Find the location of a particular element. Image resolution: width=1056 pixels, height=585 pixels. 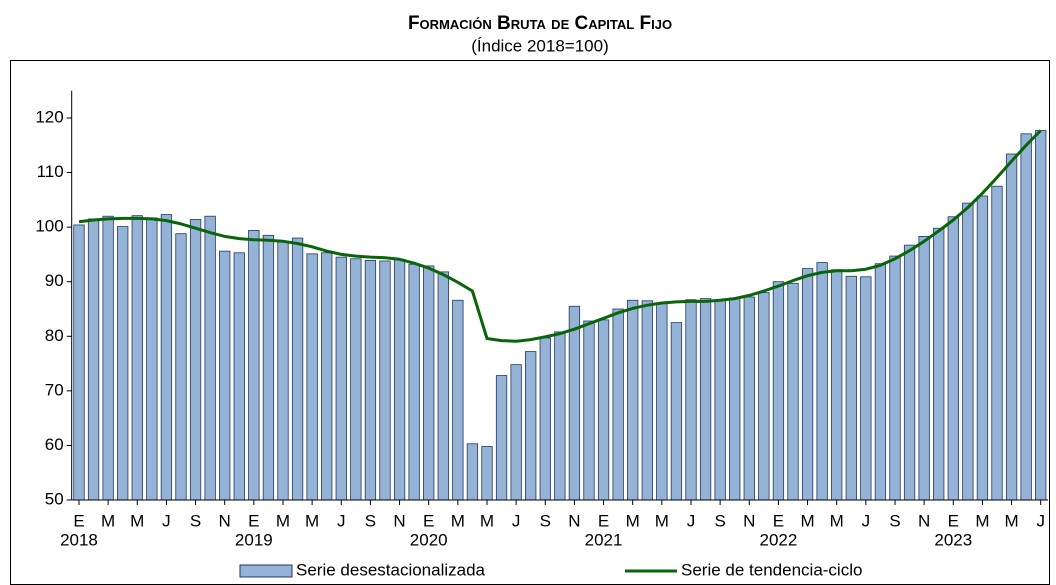

year-label: 2022 is located at coordinates (779, 539).